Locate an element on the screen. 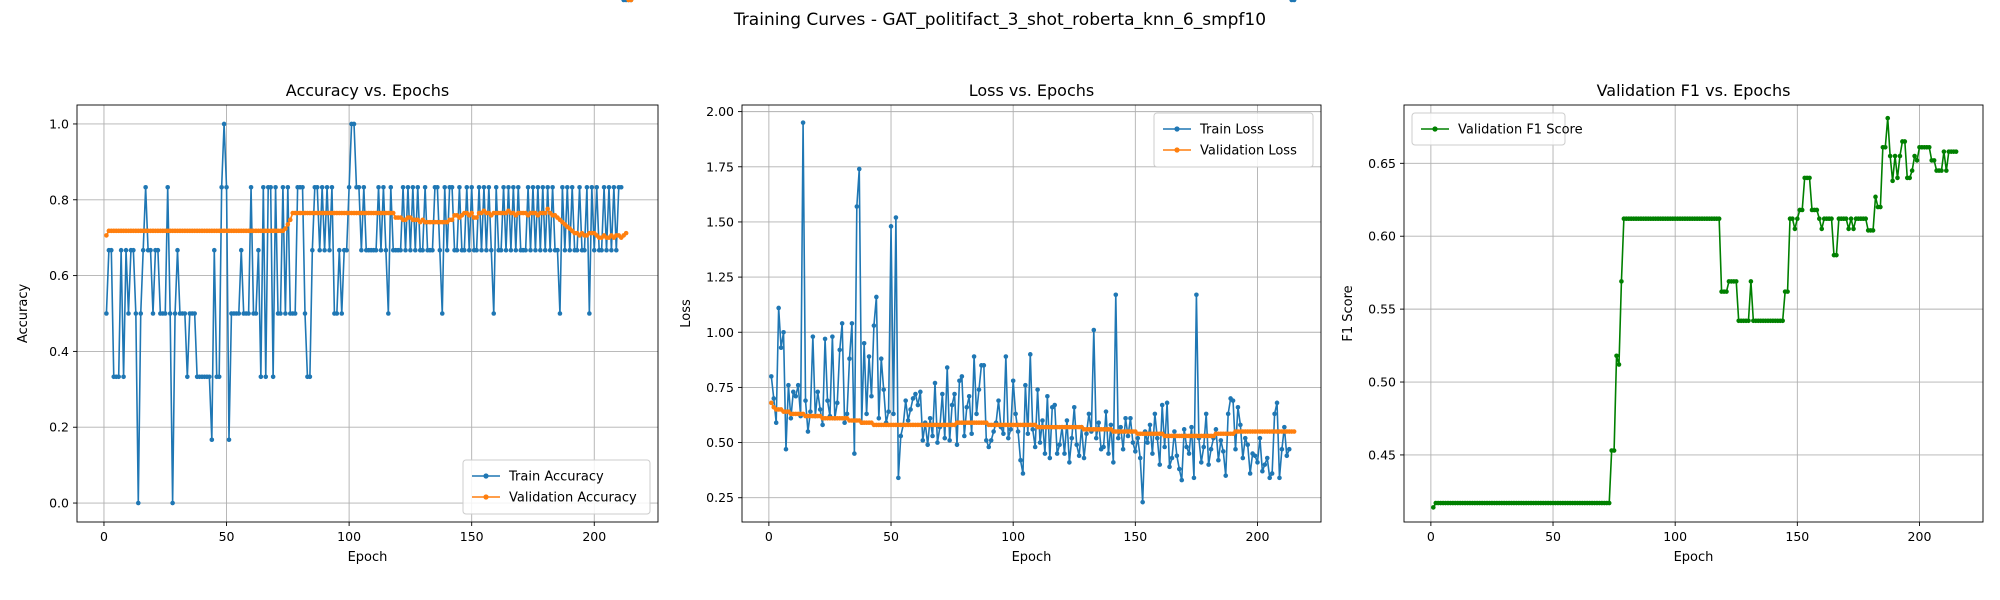 This screenshot has width=2000, height=600. legend-label-1: Train Loss is located at coordinates (1231, 130).